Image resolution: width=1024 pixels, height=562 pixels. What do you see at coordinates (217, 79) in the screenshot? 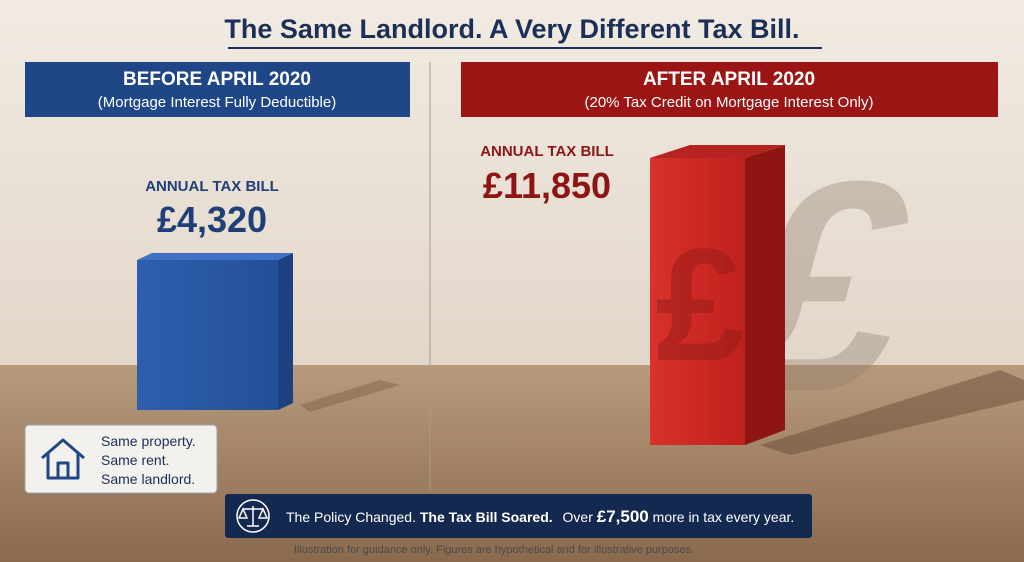
I see `before-heading: BEFORE APRIL 2020` at bounding box center [217, 79].